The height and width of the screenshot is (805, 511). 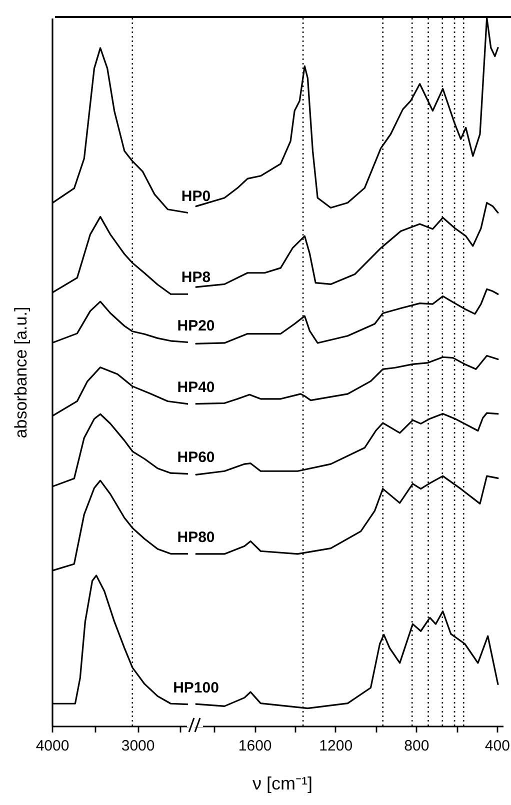 I want to click on series-label: HP80, so click(x=196, y=537).